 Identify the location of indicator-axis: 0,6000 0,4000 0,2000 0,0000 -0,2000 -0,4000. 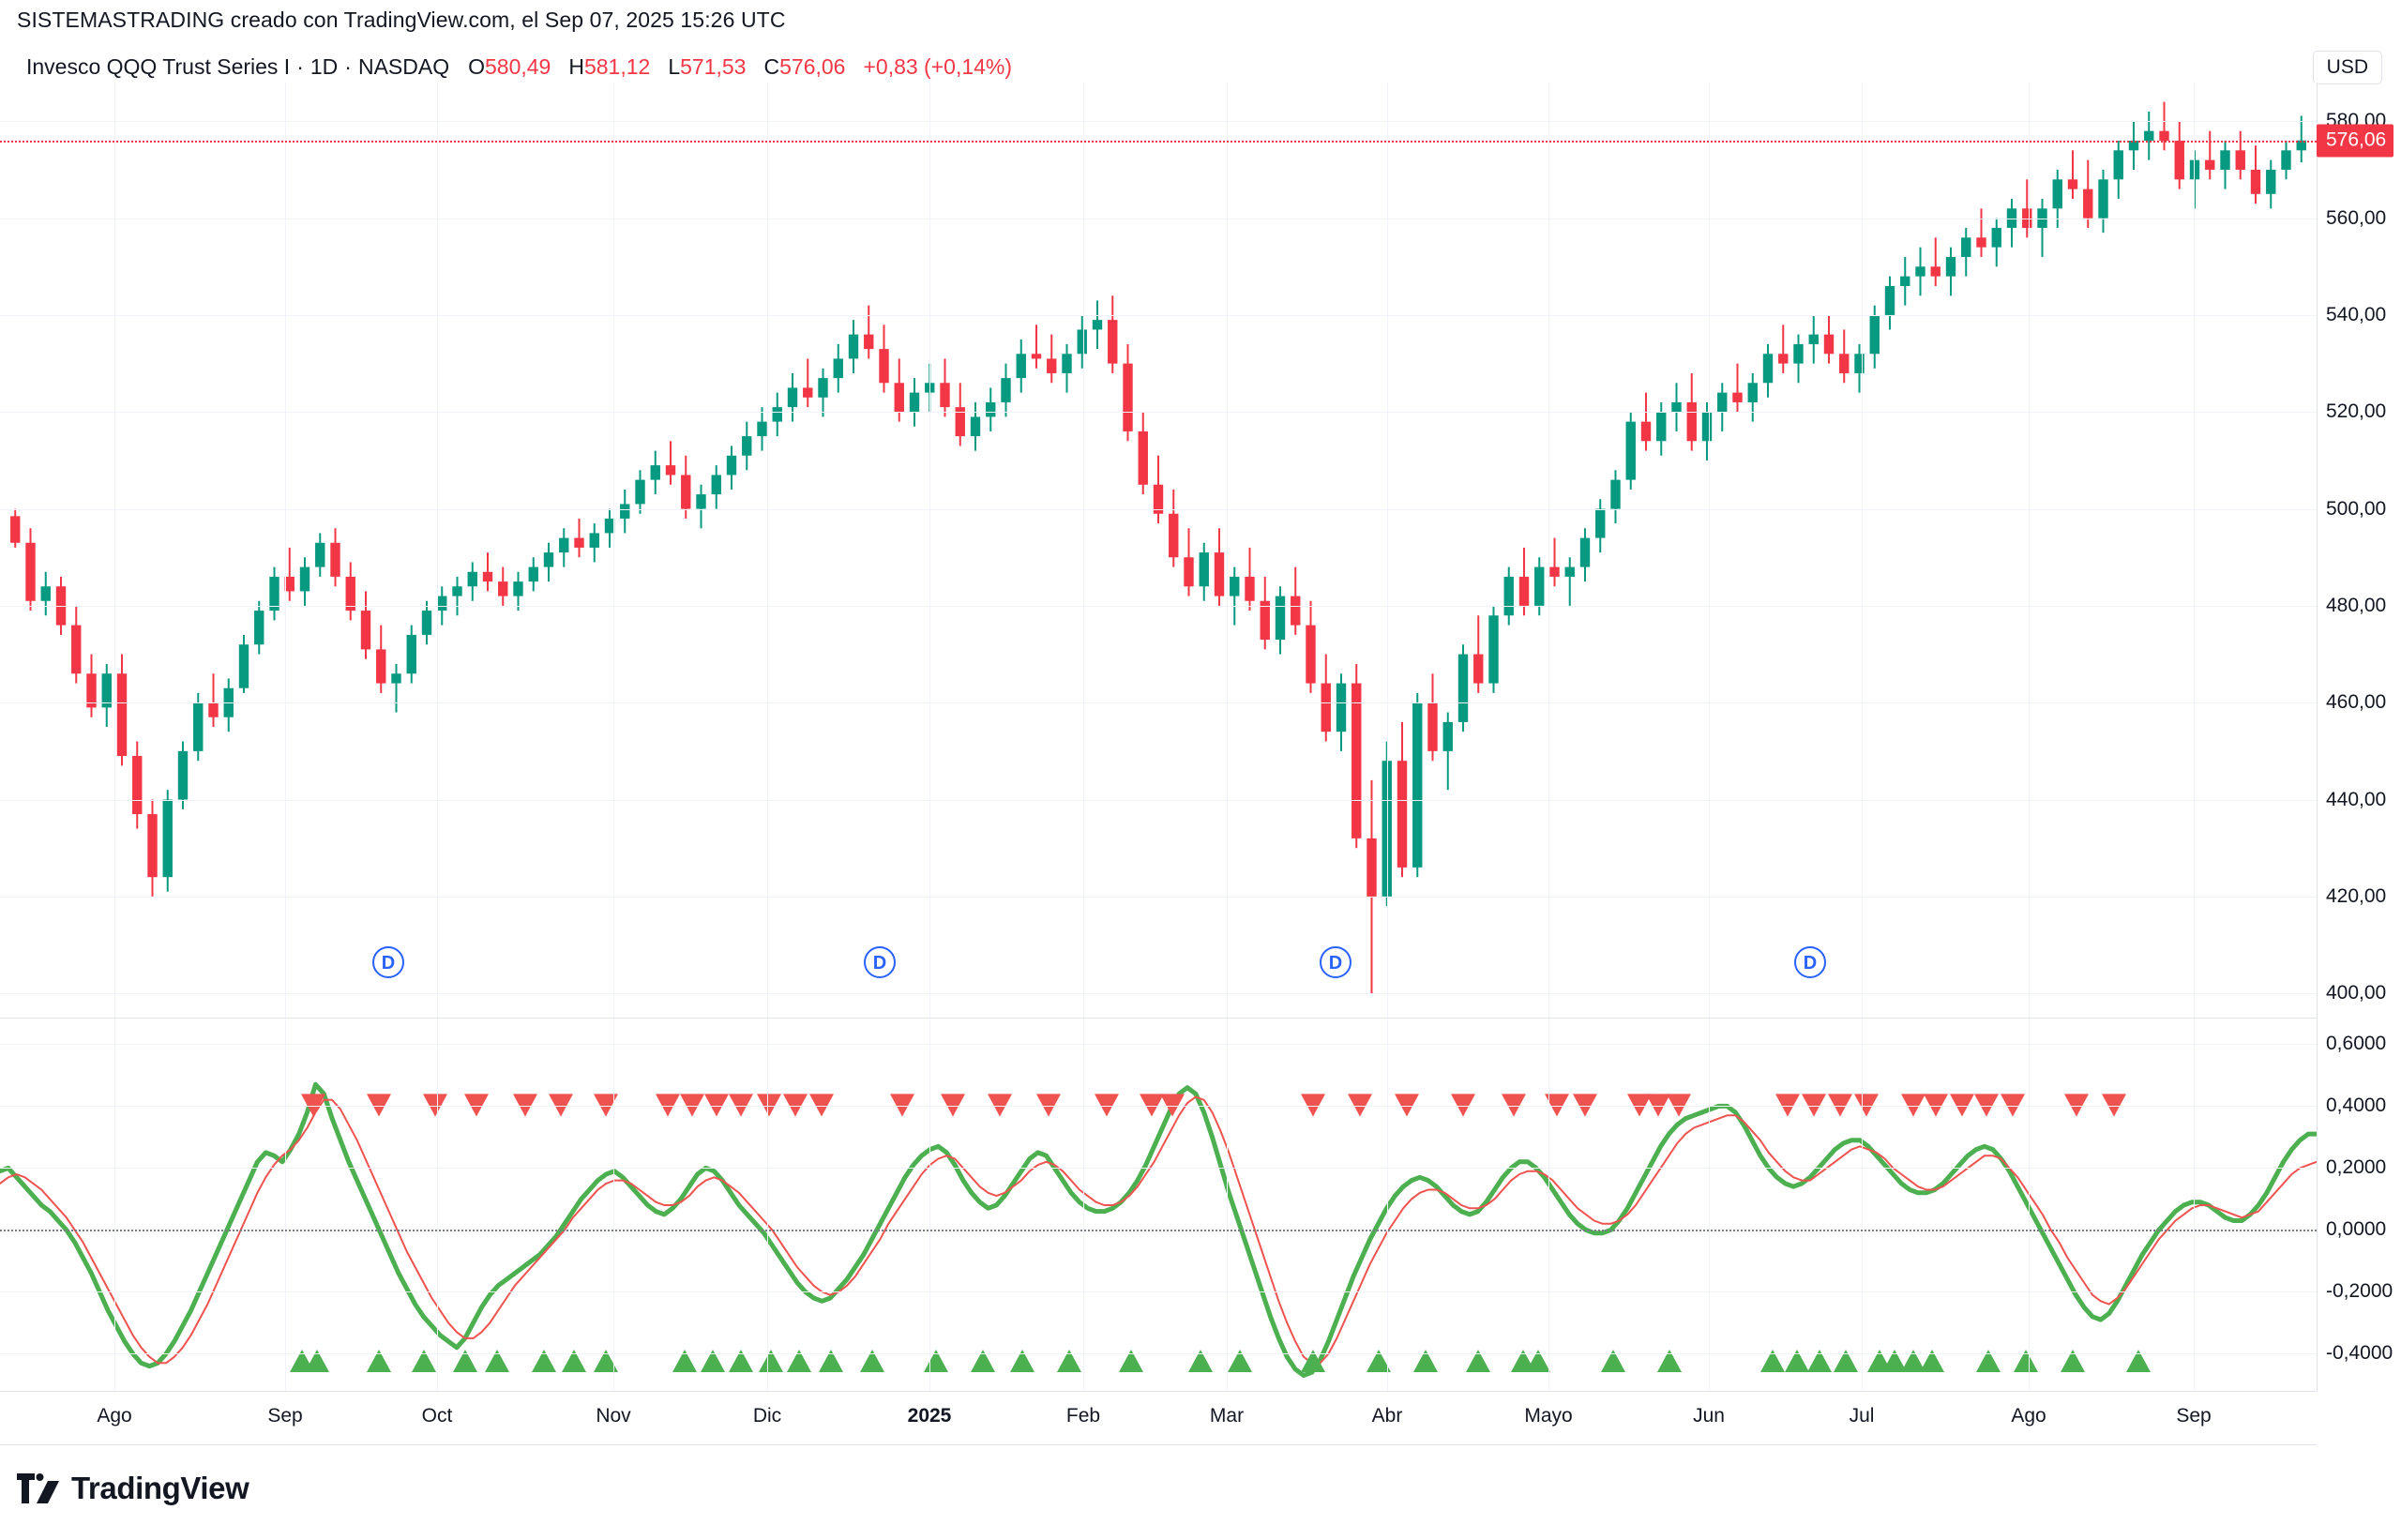
(2359, 1205).